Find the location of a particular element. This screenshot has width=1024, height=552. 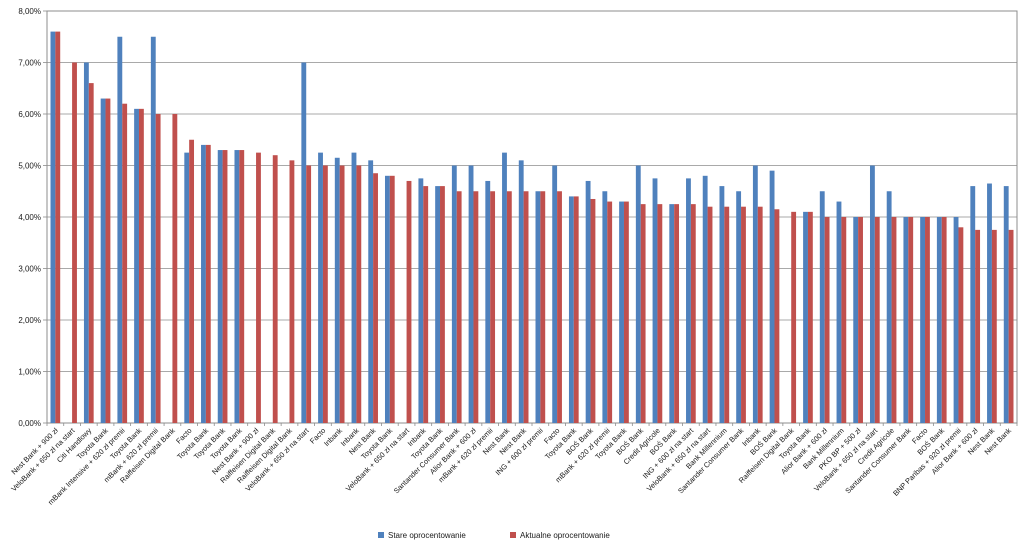

y-tick-label: 5,00% is located at coordinates (29, 166).